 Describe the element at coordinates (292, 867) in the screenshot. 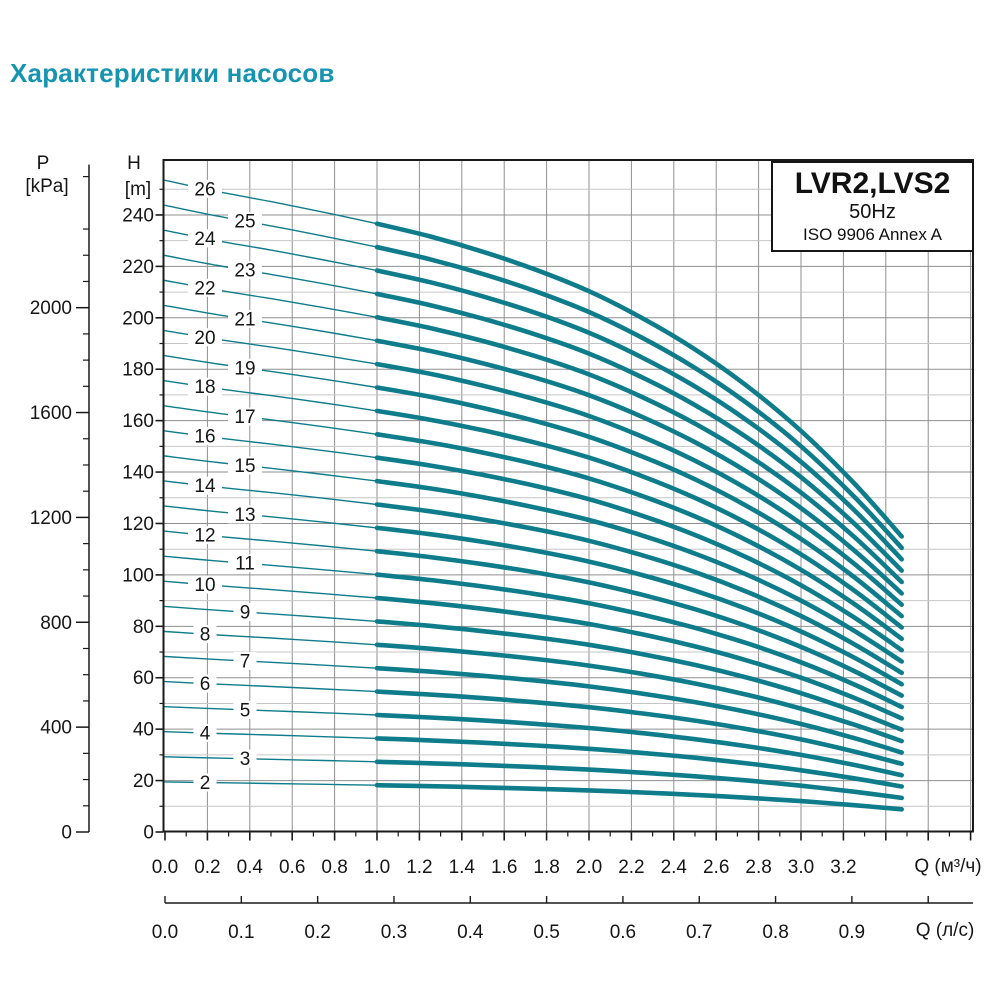

I see `flow-tick-label: 0.6` at that location.